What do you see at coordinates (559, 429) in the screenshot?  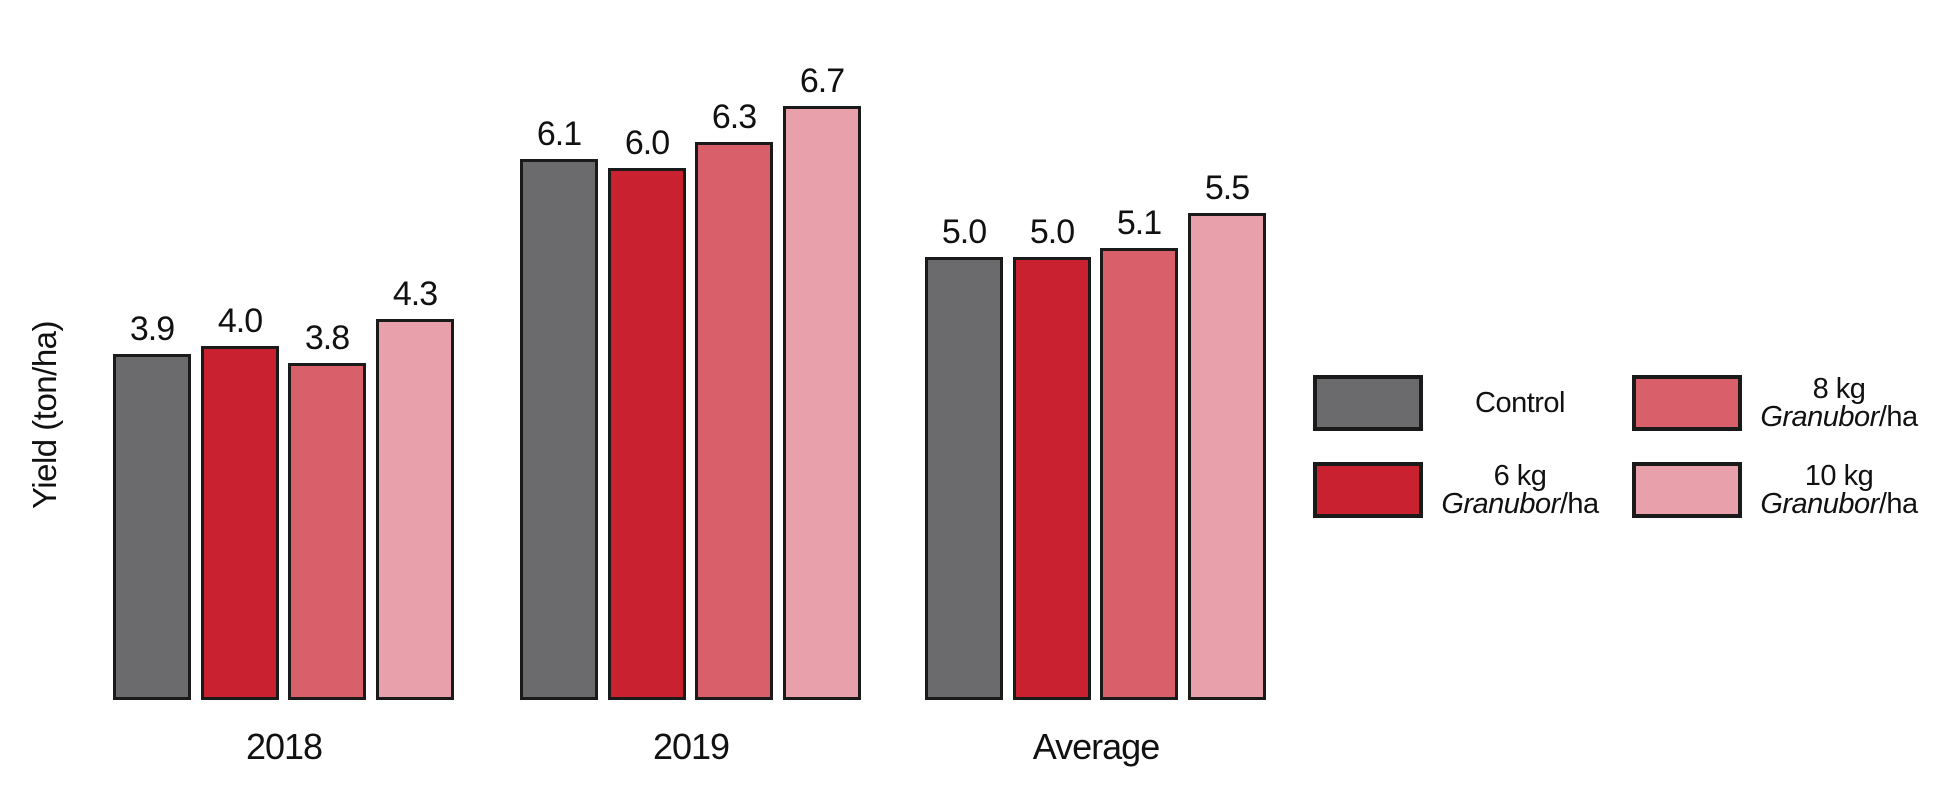 I see `bar-2019-control` at bounding box center [559, 429].